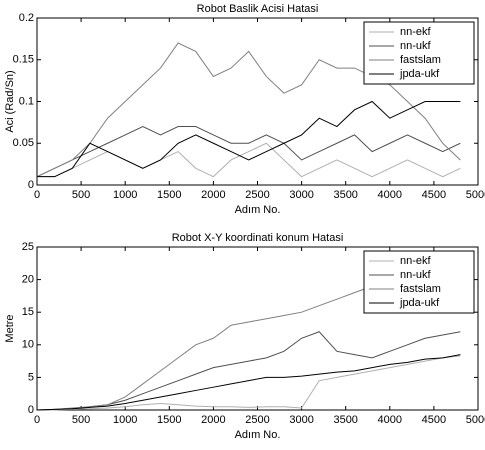  I want to click on y-tick-label: 0.05, so click(23, 143).